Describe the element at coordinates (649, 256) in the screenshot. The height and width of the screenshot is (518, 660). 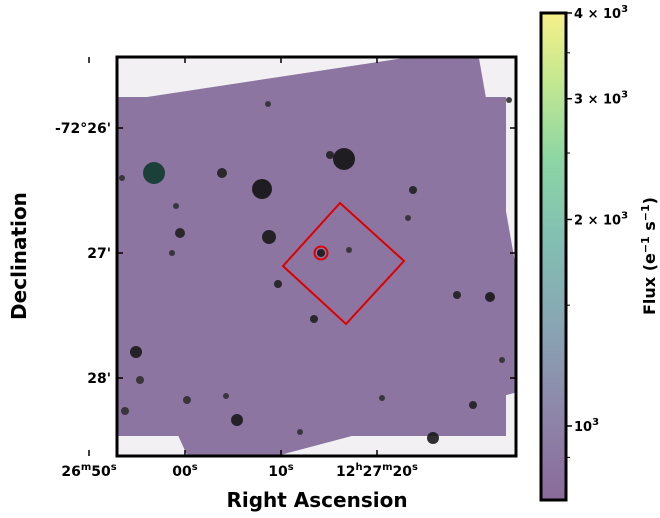
I see `colorbar-label: Flux (e−1 s−1)` at that location.